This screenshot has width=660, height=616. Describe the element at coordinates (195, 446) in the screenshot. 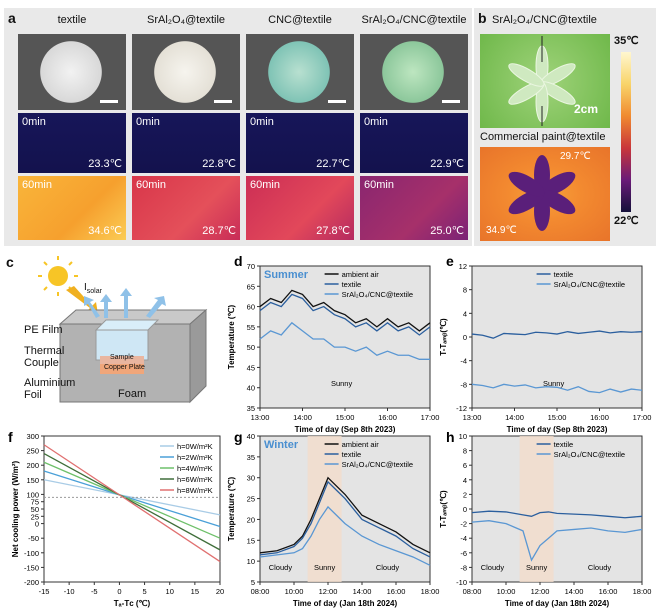

I see `legend-label: h=0W/m²K` at that location.